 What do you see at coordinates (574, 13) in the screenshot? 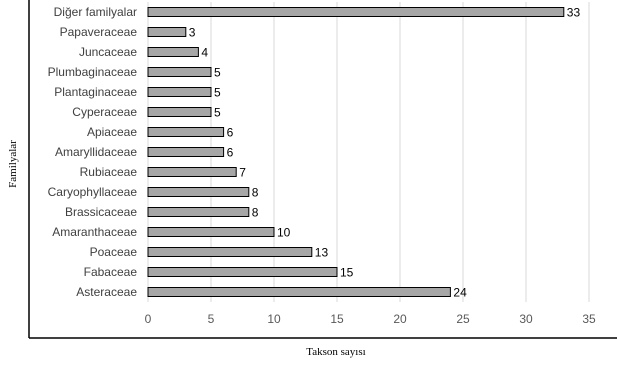
I see `value-label: 33` at bounding box center [574, 13].